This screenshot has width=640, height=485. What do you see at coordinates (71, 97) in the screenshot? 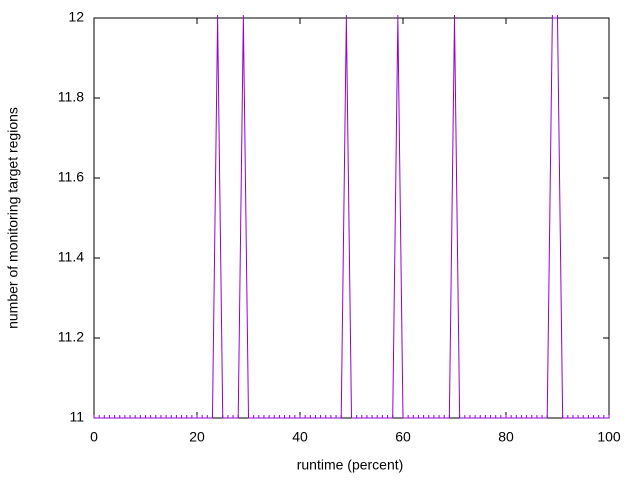
I see `y-tick-label: 11.8` at bounding box center [71, 97].